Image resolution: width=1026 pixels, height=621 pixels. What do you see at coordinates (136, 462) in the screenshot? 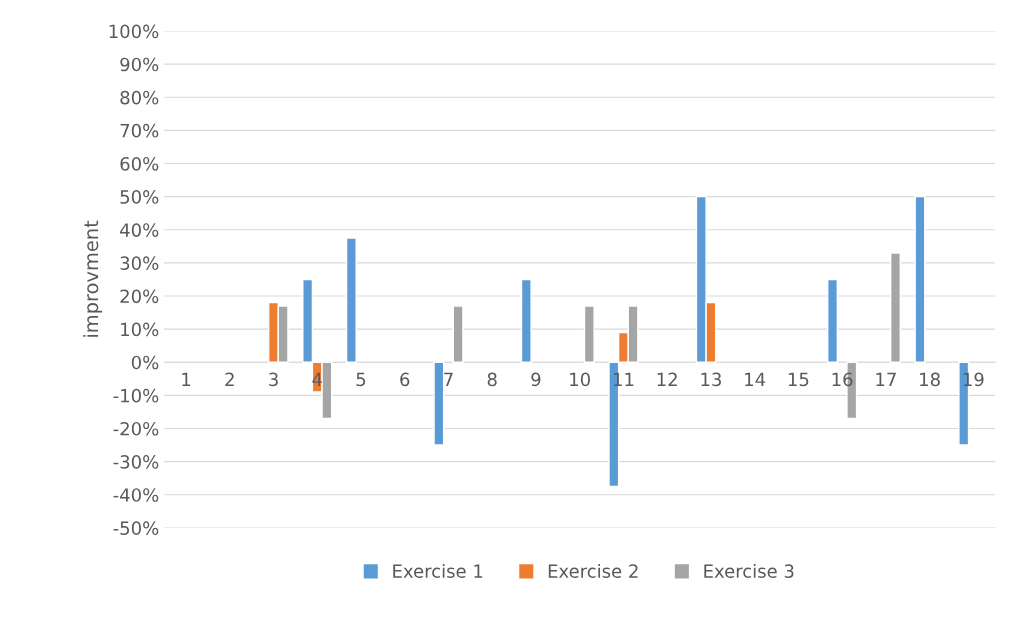
I see `y-tick-label: -30%` at bounding box center [136, 462].